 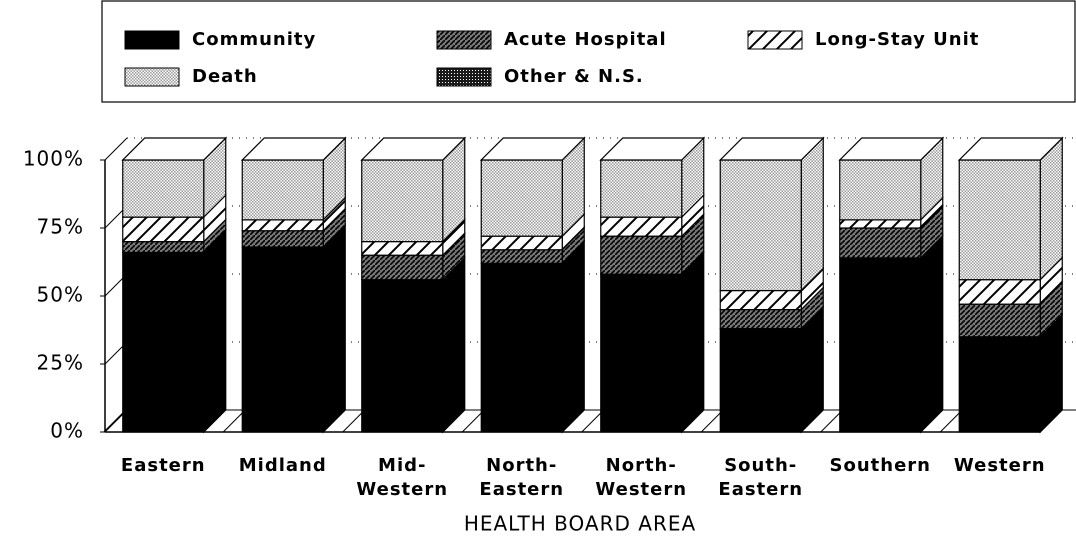 What do you see at coordinates (880, 465) in the screenshot?
I see `x-tick-label: Southern` at bounding box center [880, 465].